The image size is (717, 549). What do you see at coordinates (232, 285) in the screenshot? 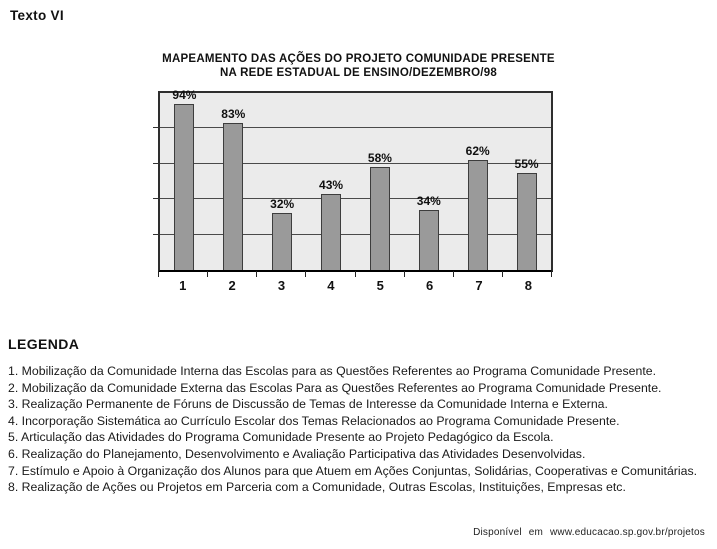
I see `x-axis-label: 2` at bounding box center [232, 285].